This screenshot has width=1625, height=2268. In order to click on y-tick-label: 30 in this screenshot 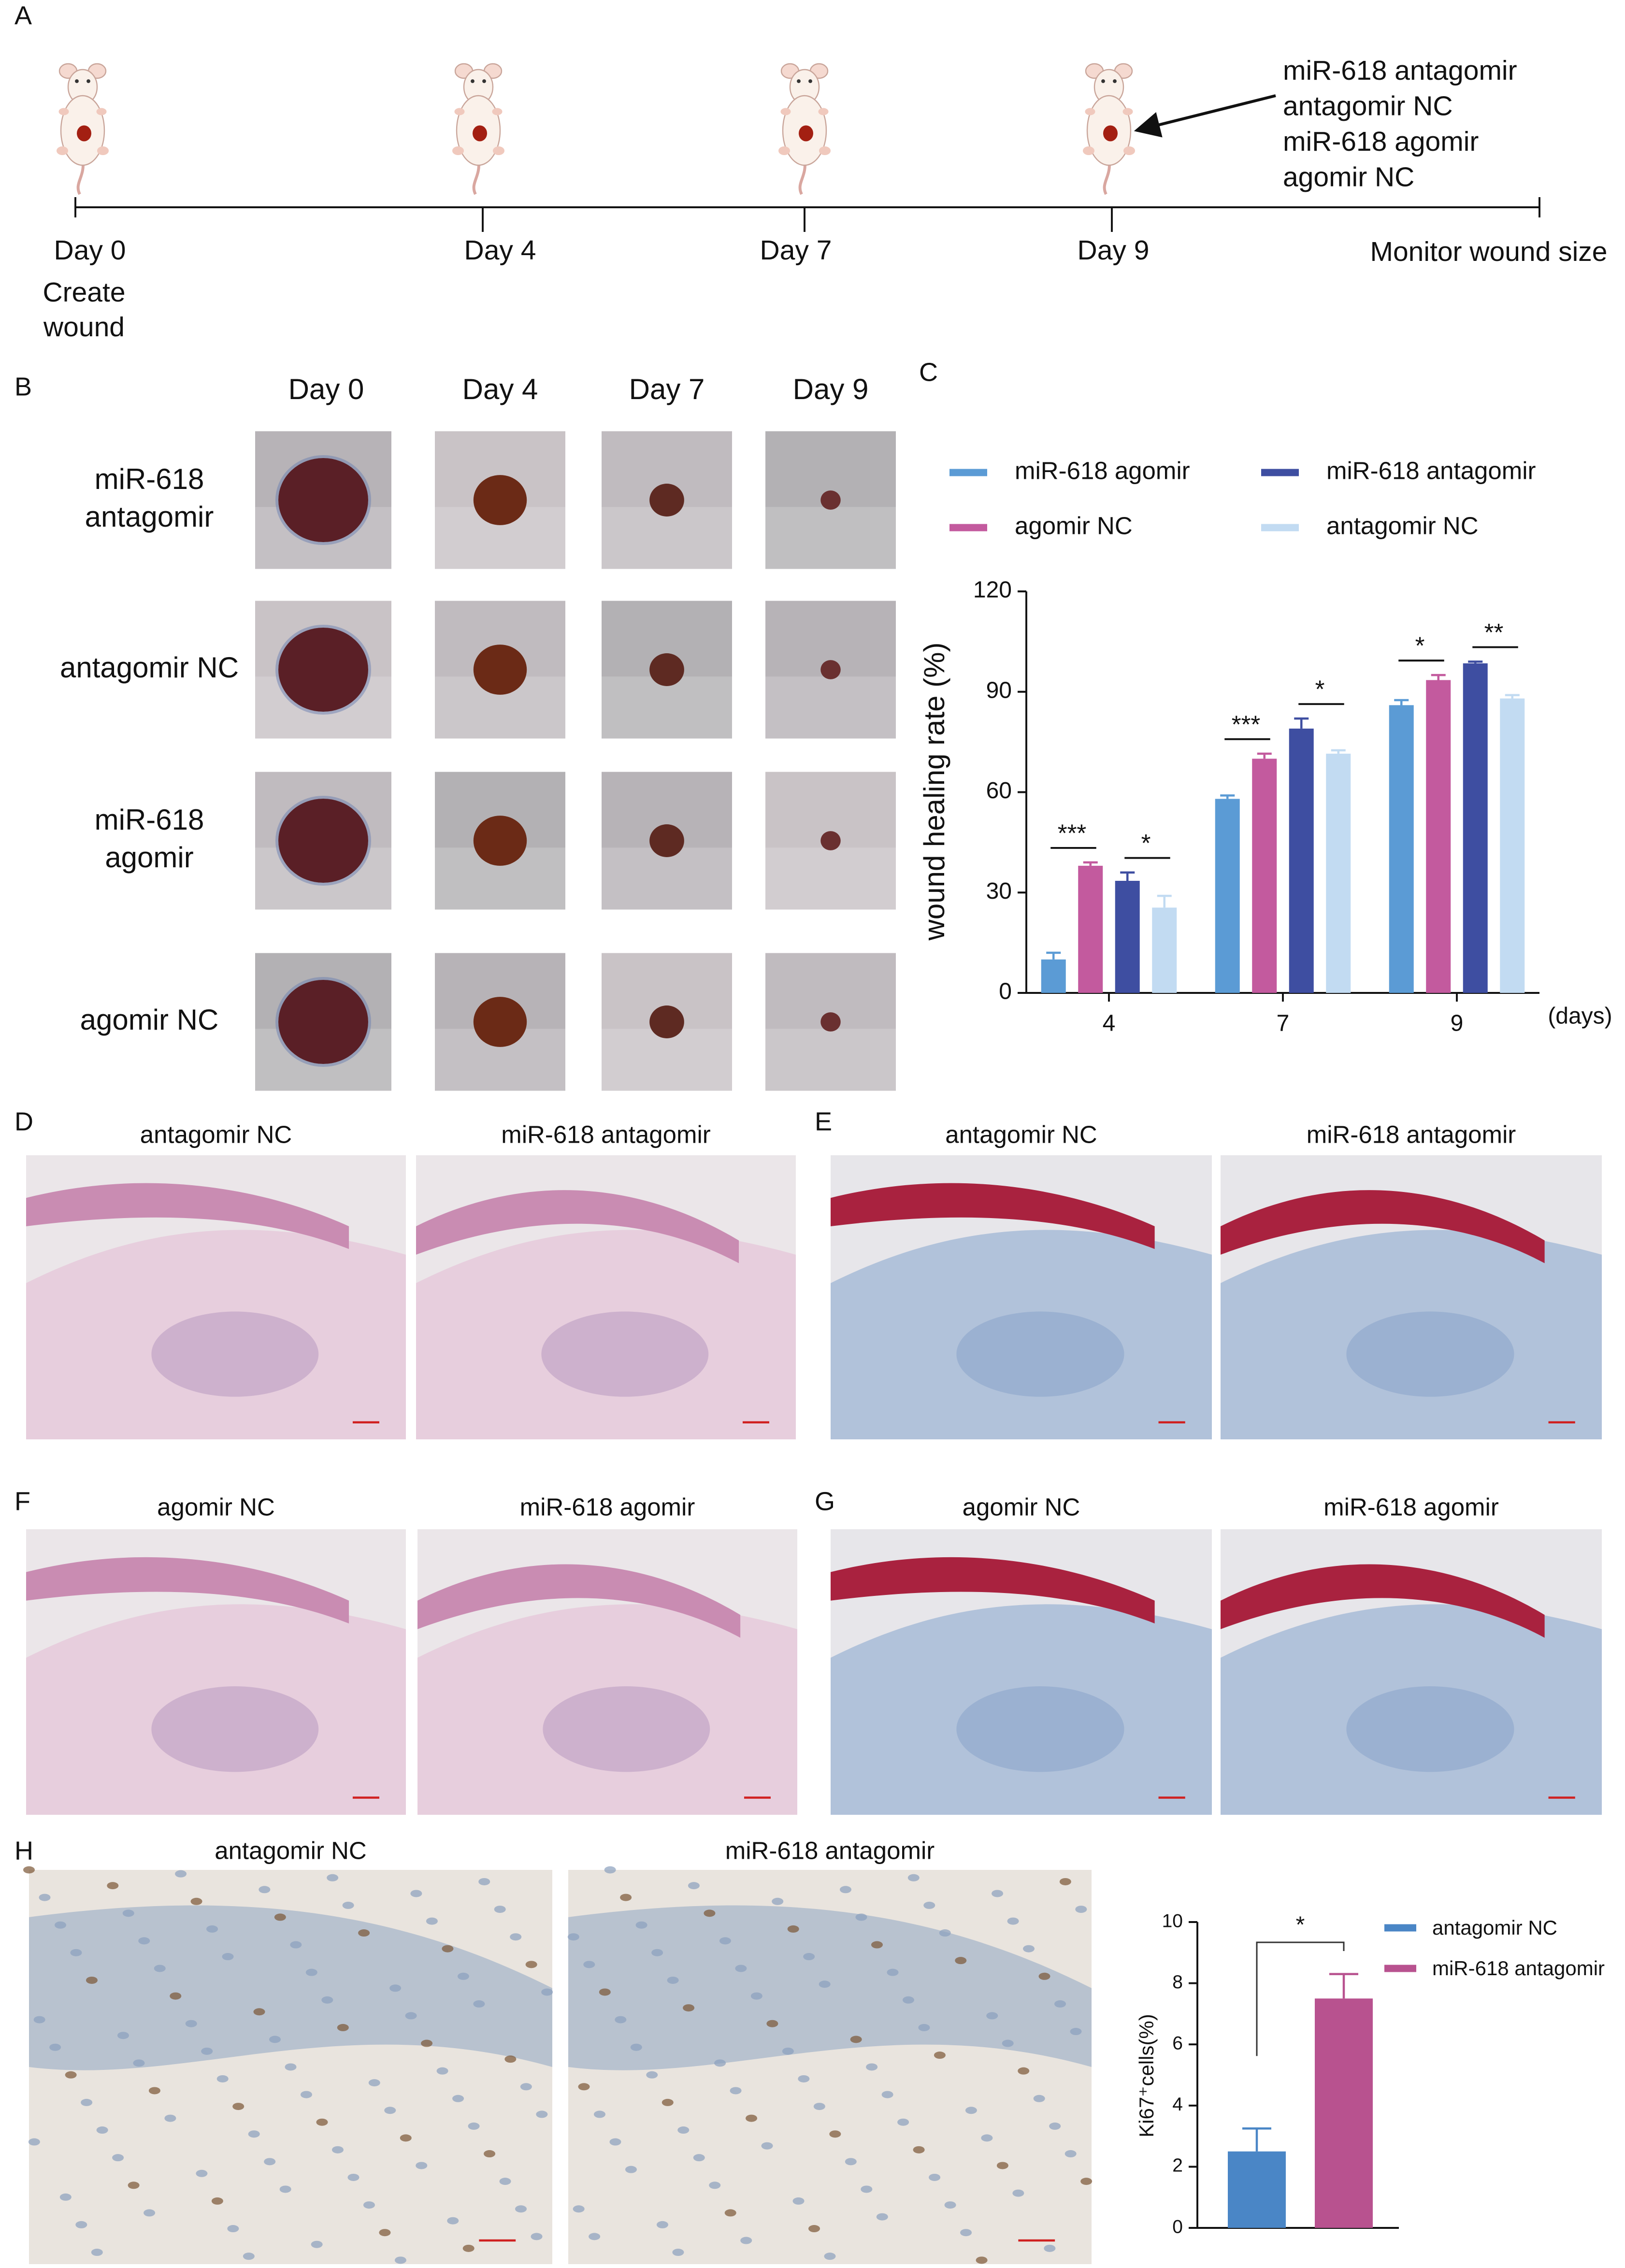, I will do `click(999, 891)`.